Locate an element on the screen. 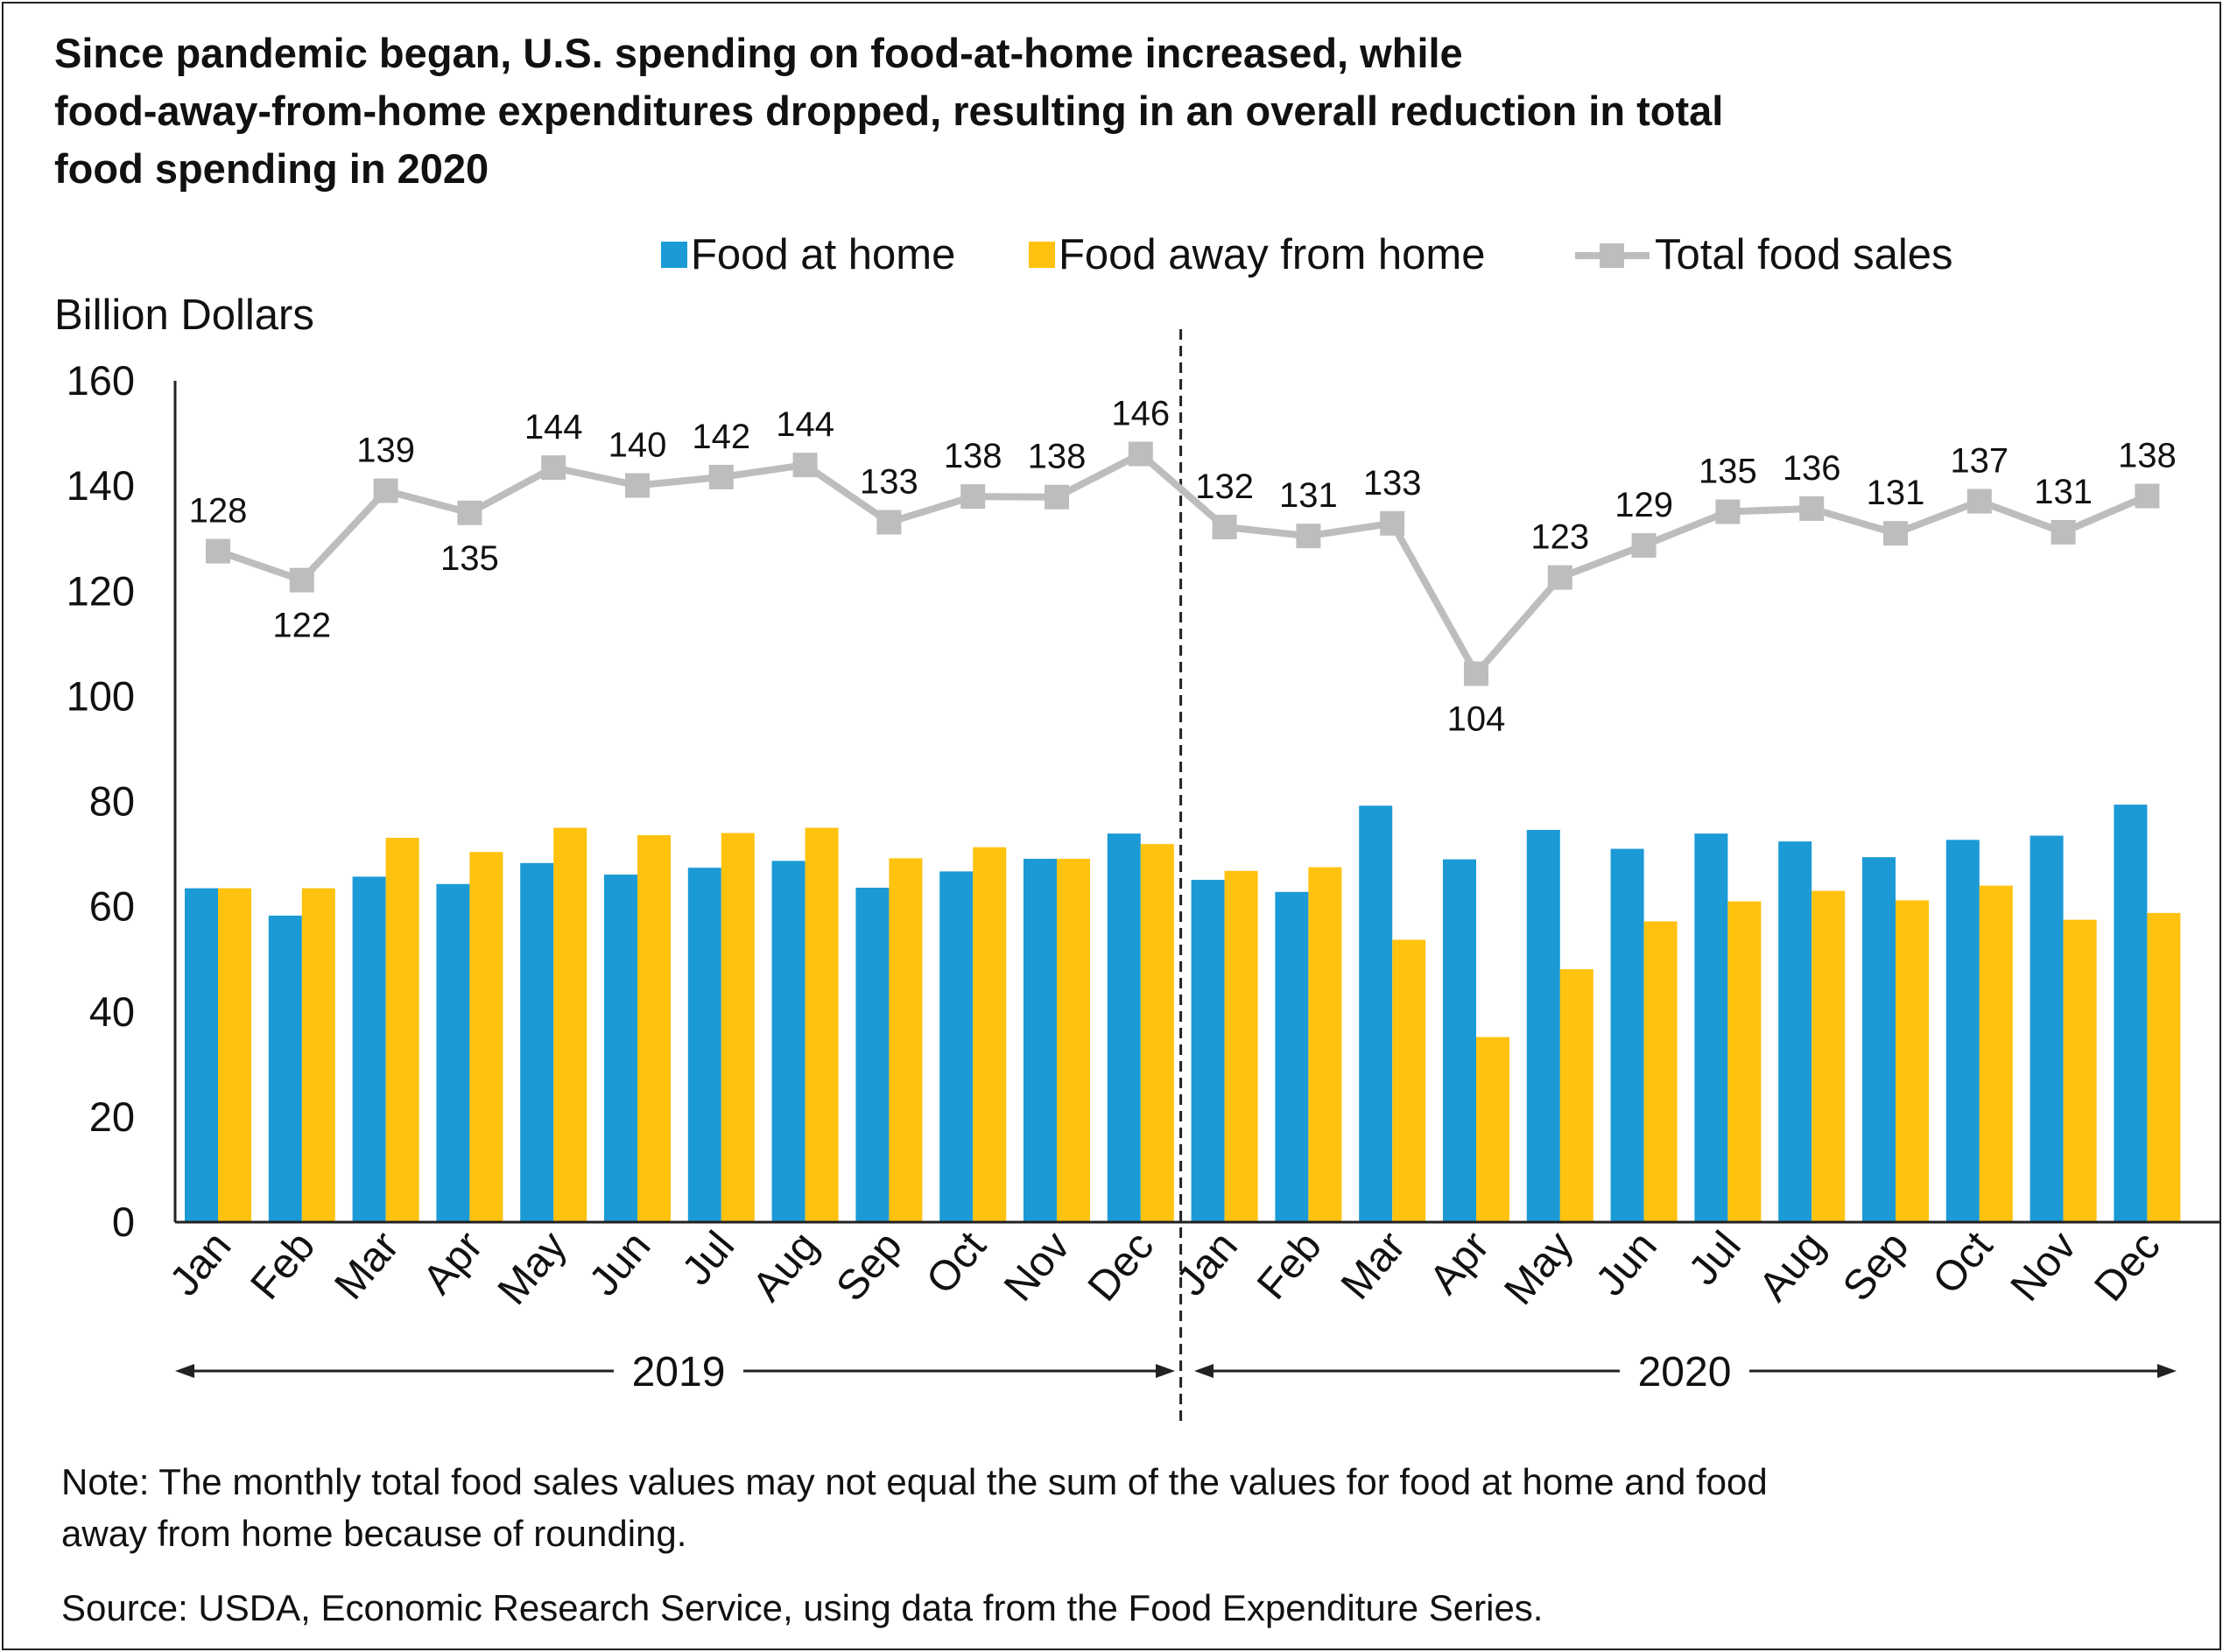 This screenshot has width=2223, height=1652. year-label-2019: 2019 is located at coordinates (679, 1372).